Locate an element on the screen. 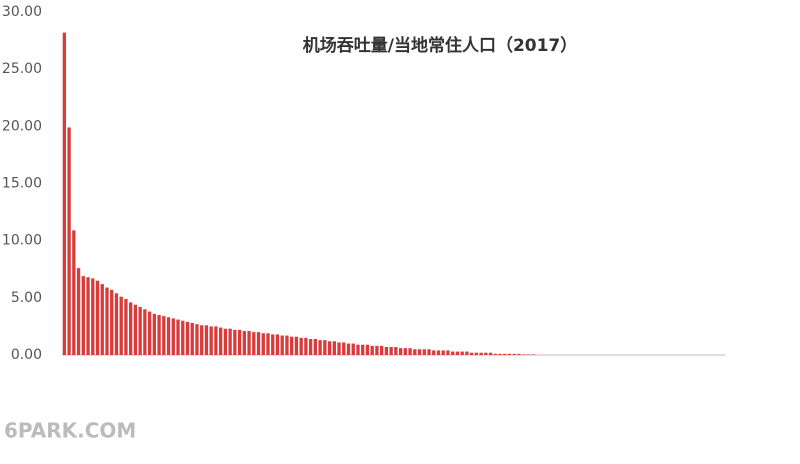 The height and width of the screenshot is (464, 800). y-tick-label: 25.00 is located at coordinates (22, 69).